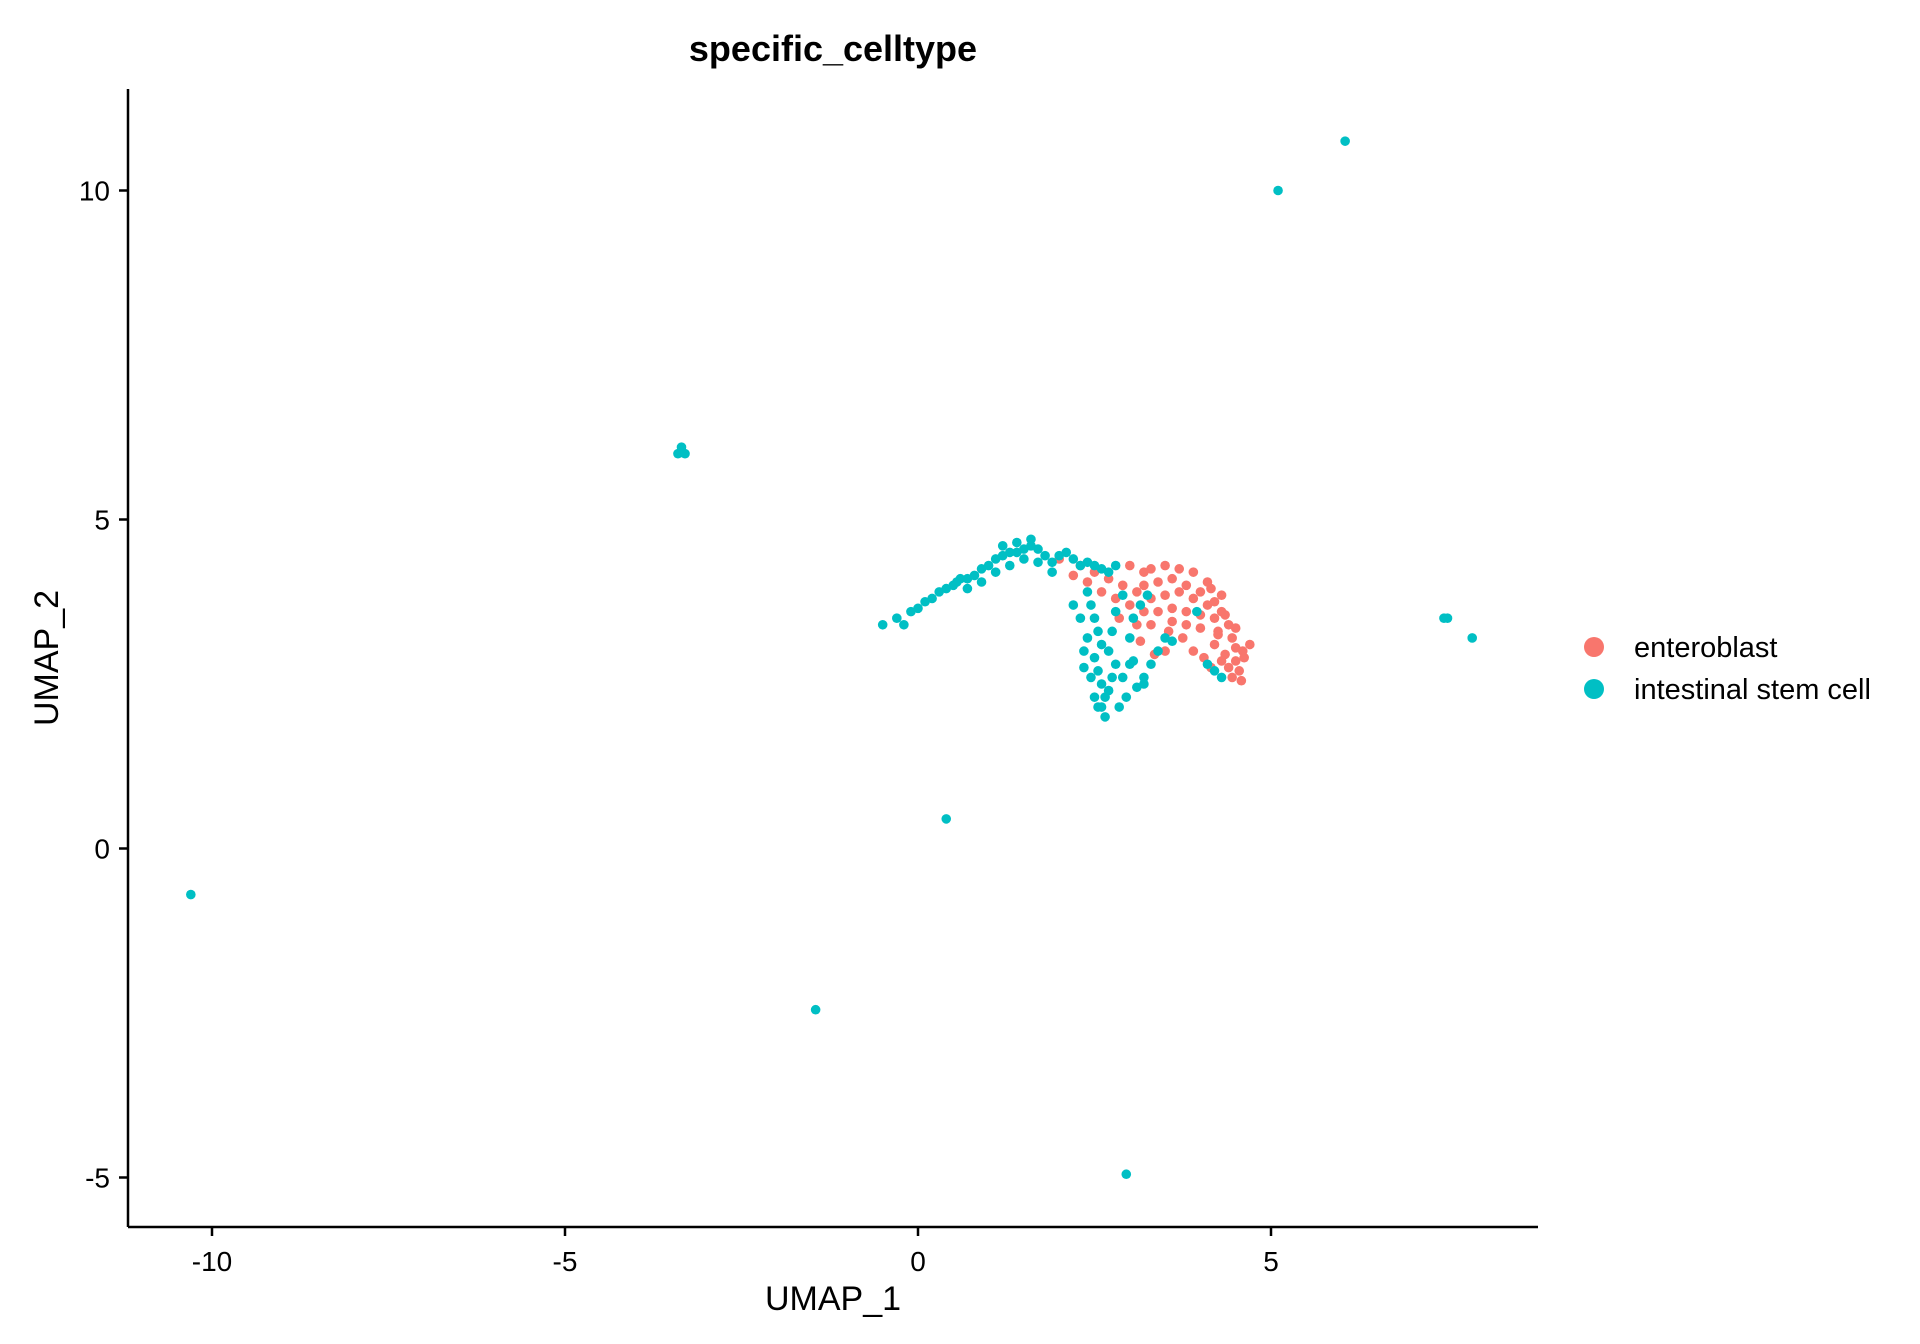 This screenshot has width=1920, height=1344. What do you see at coordinates (918, 1261) in the screenshot?
I see `x-tick-label: 0` at bounding box center [918, 1261].